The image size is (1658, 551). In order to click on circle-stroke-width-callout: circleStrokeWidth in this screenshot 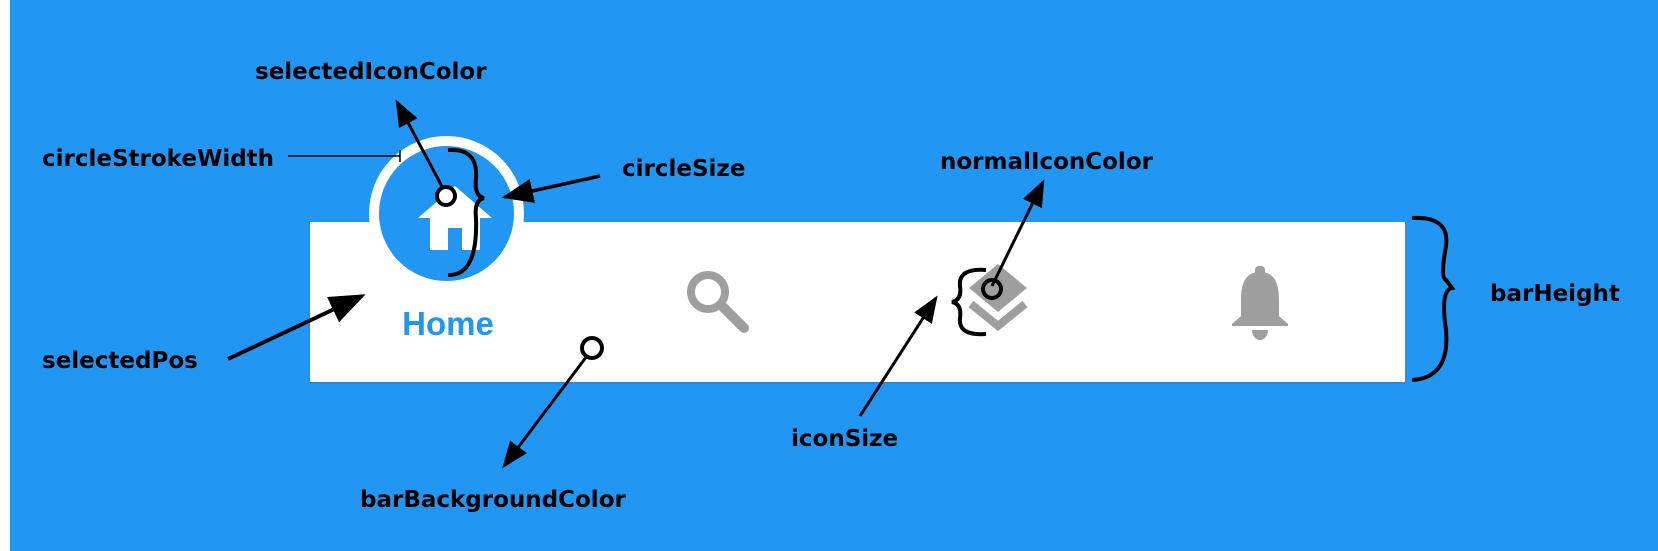, I will do `click(158, 159)`.